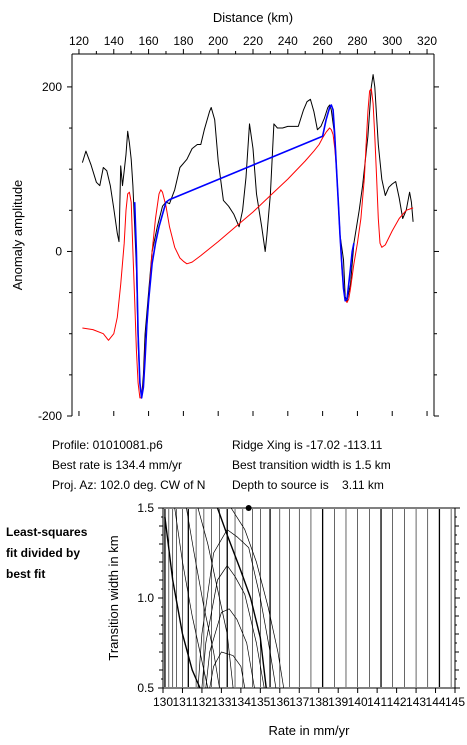  I want to click on x-tick-label: 134, so click(241, 702).